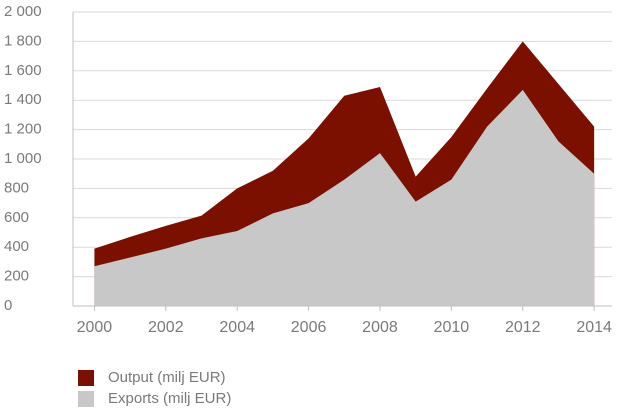 This screenshot has height=414, width=617. What do you see at coordinates (380, 327) in the screenshot?
I see `x-tick-label: 2008` at bounding box center [380, 327].